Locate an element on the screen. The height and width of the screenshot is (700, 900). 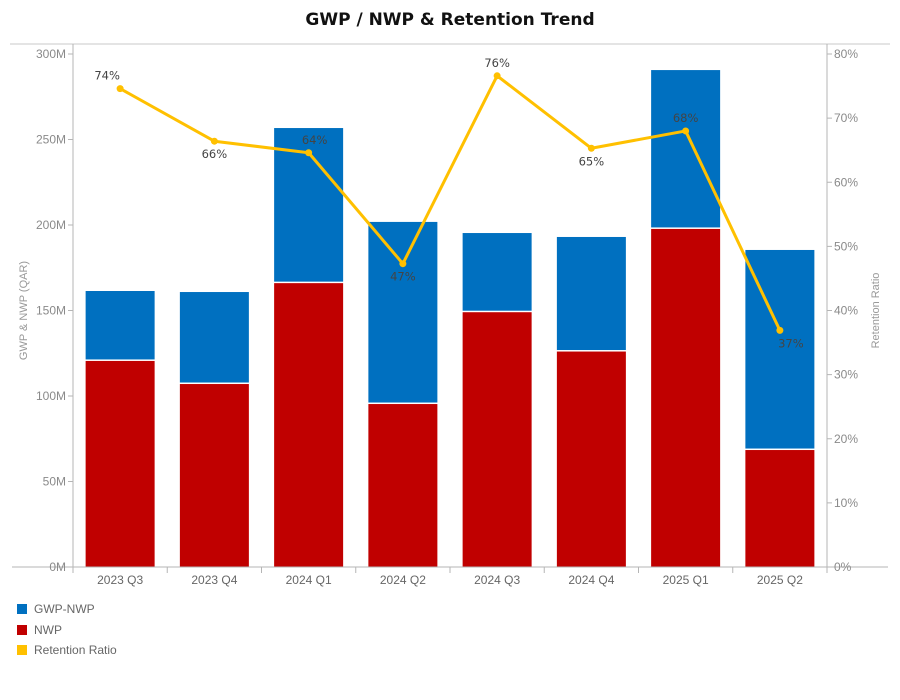
right-tick-label: 70% is located at coordinates (846, 118).